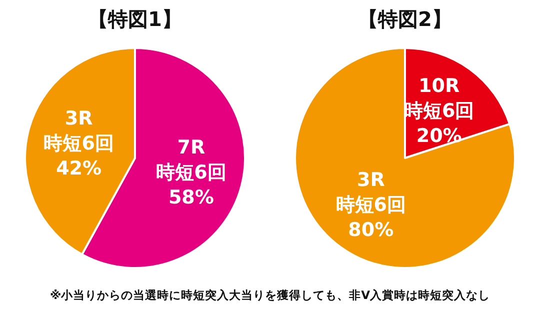 The height and width of the screenshot is (324, 540). I want to click on chart-title: 【特図2】, so click(405, 19).